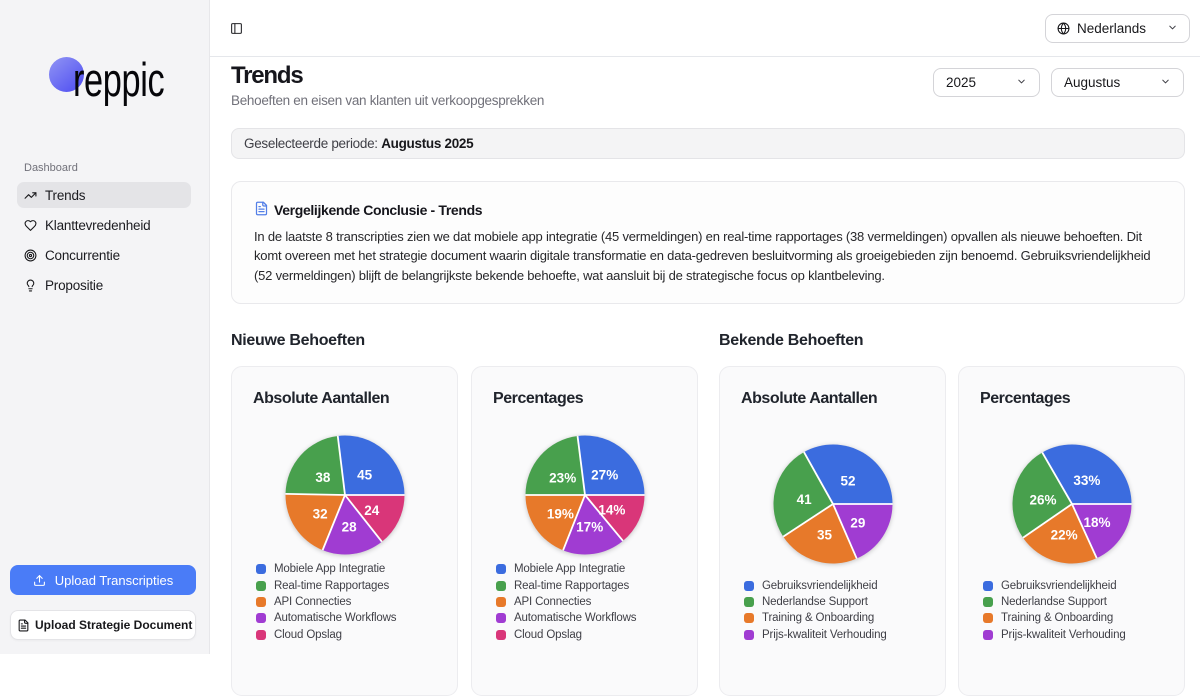  Describe the element at coordinates (611, 510) in the screenshot. I see `svg-text: 14%` at that location.